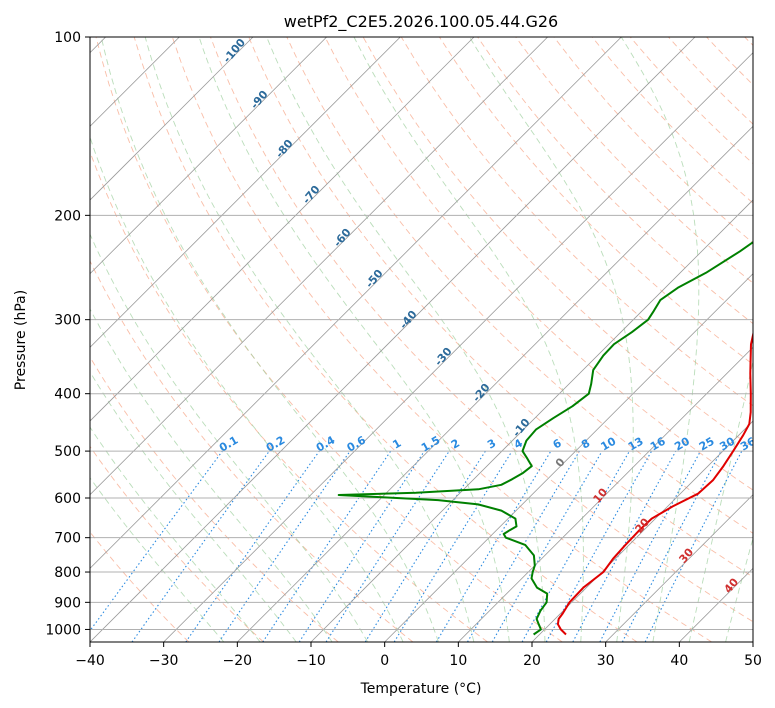  I want to click on x-tick-label: 10, so click(458, 661).